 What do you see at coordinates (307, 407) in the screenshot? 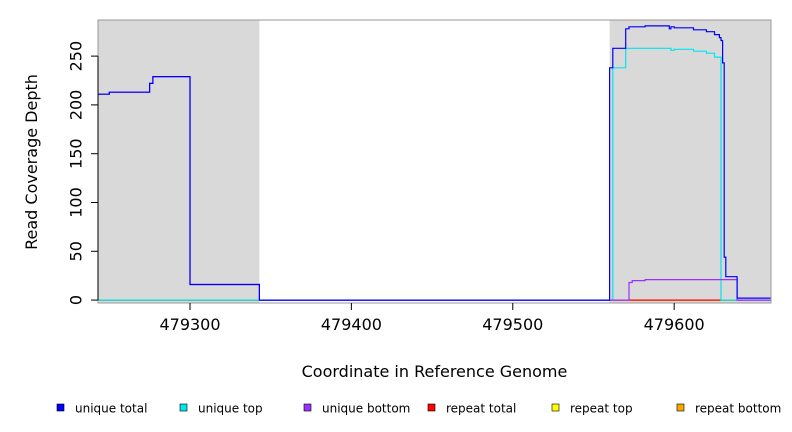
I see `legend-swatch-unique-bottom` at bounding box center [307, 407].